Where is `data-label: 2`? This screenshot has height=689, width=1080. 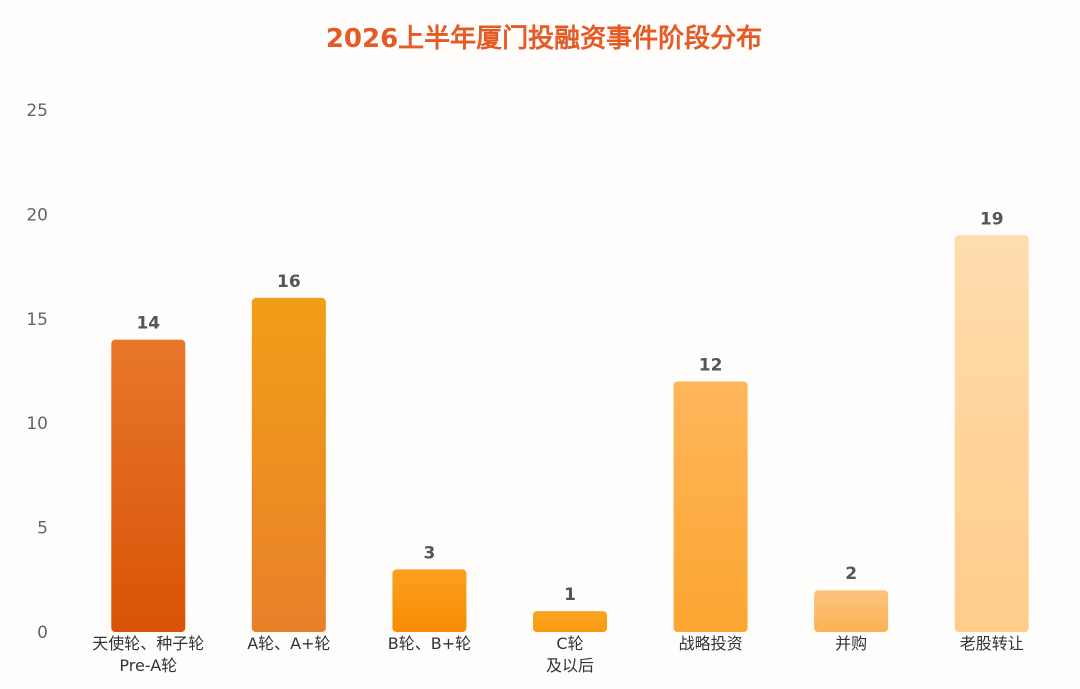 data-label: 2 is located at coordinates (851, 574).